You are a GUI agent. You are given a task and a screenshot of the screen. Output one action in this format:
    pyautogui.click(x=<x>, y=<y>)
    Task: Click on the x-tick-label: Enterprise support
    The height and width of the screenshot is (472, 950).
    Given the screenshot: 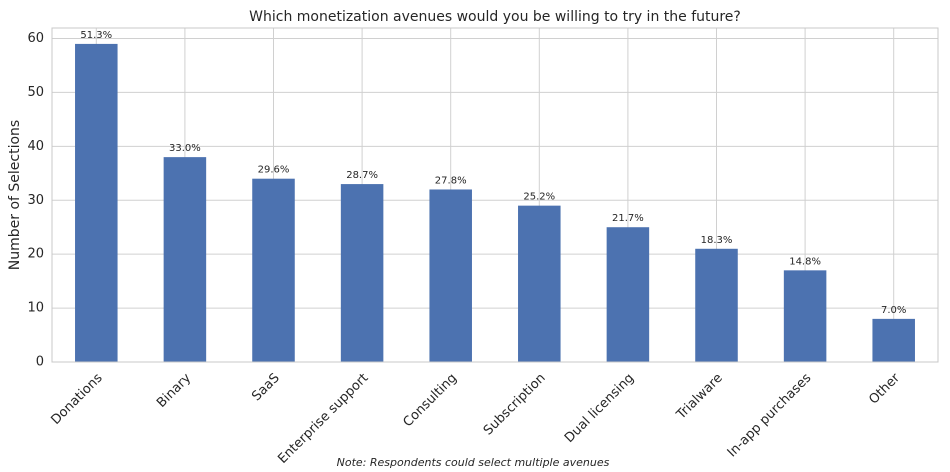 What is the action you would take?
    pyautogui.click(x=323, y=419)
    